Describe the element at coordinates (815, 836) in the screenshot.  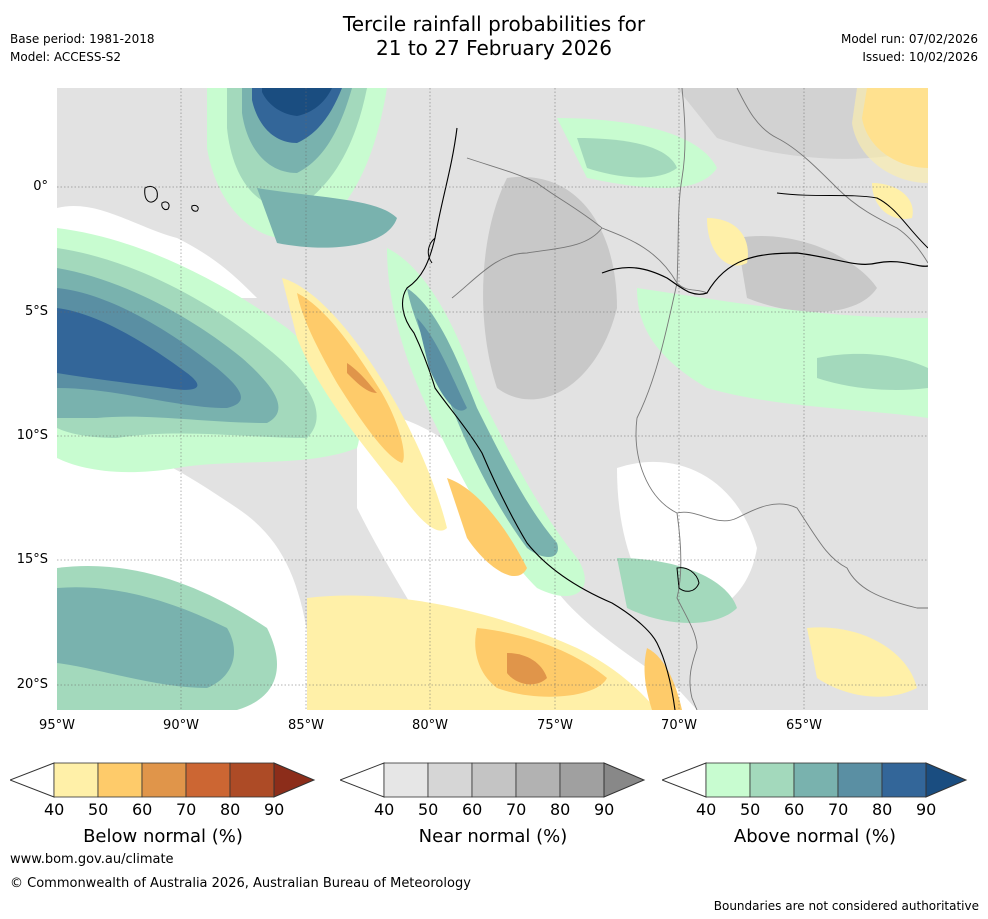
I see `colorbar-label: Above normal (%)` at that location.